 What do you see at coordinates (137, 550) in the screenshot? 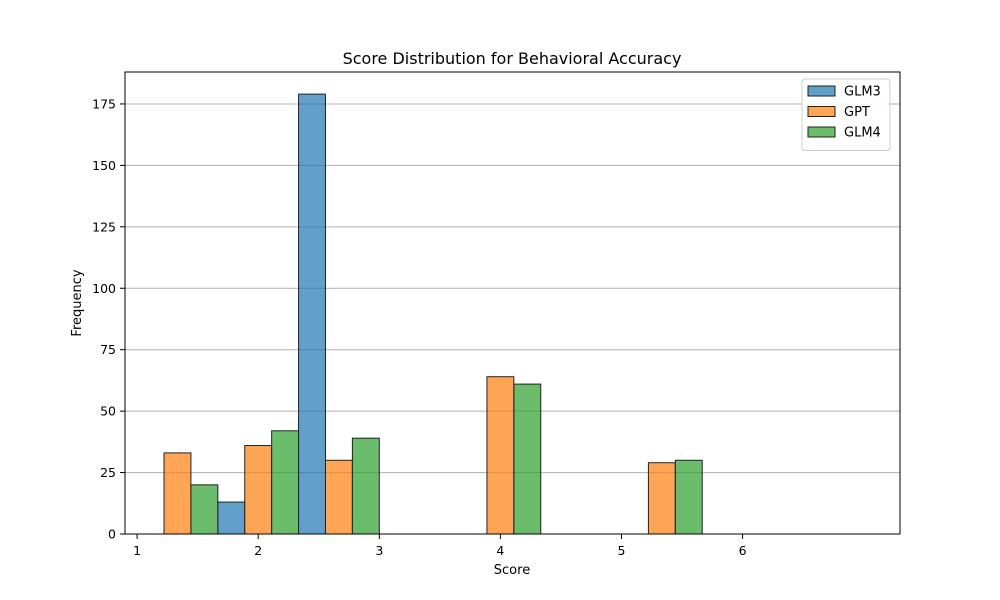
I see `x-tick-label: 1` at bounding box center [137, 550].